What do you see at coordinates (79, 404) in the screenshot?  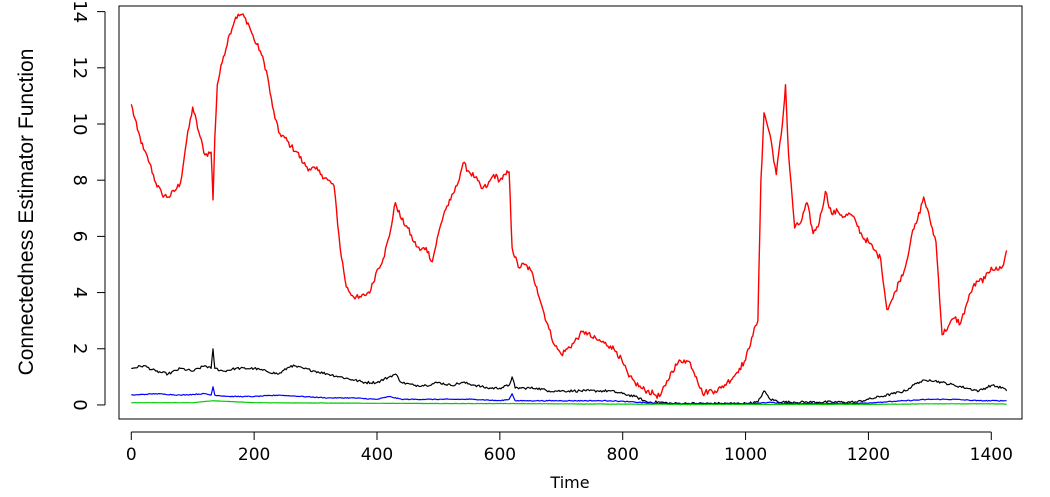 I see `y-tick-label: 0` at bounding box center [79, 404].